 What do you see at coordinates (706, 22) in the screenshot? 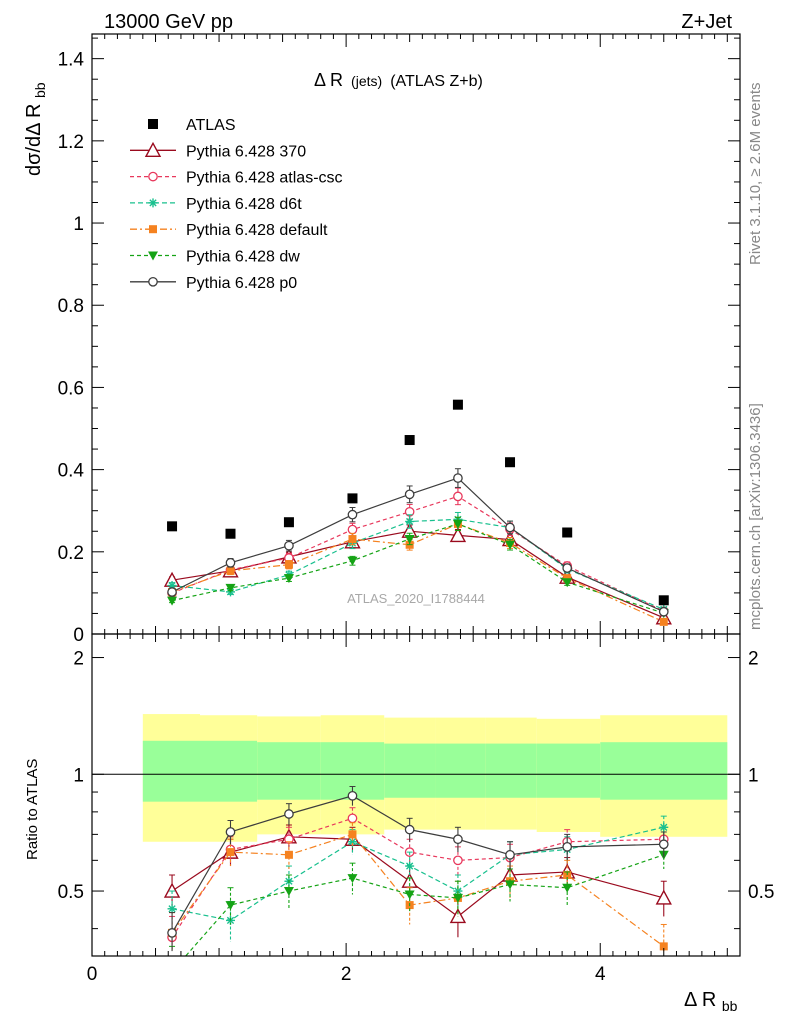
I see `process-label: Z+Jet` at bounding box center [706, 22].